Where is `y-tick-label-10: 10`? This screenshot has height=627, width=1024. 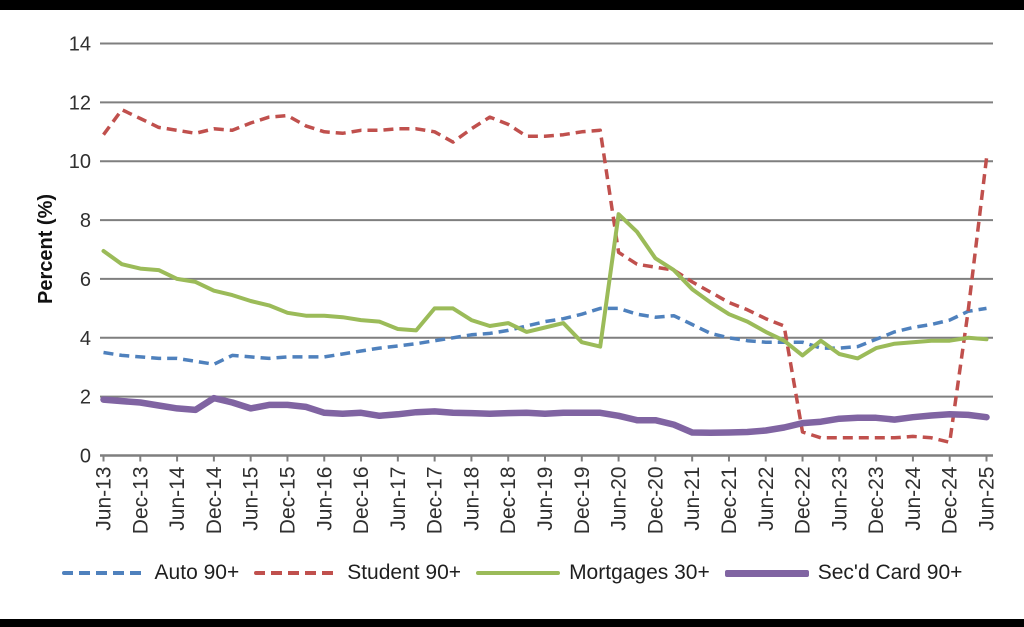
y-tick-label-10: 10 is located at coordinates (80, 162).